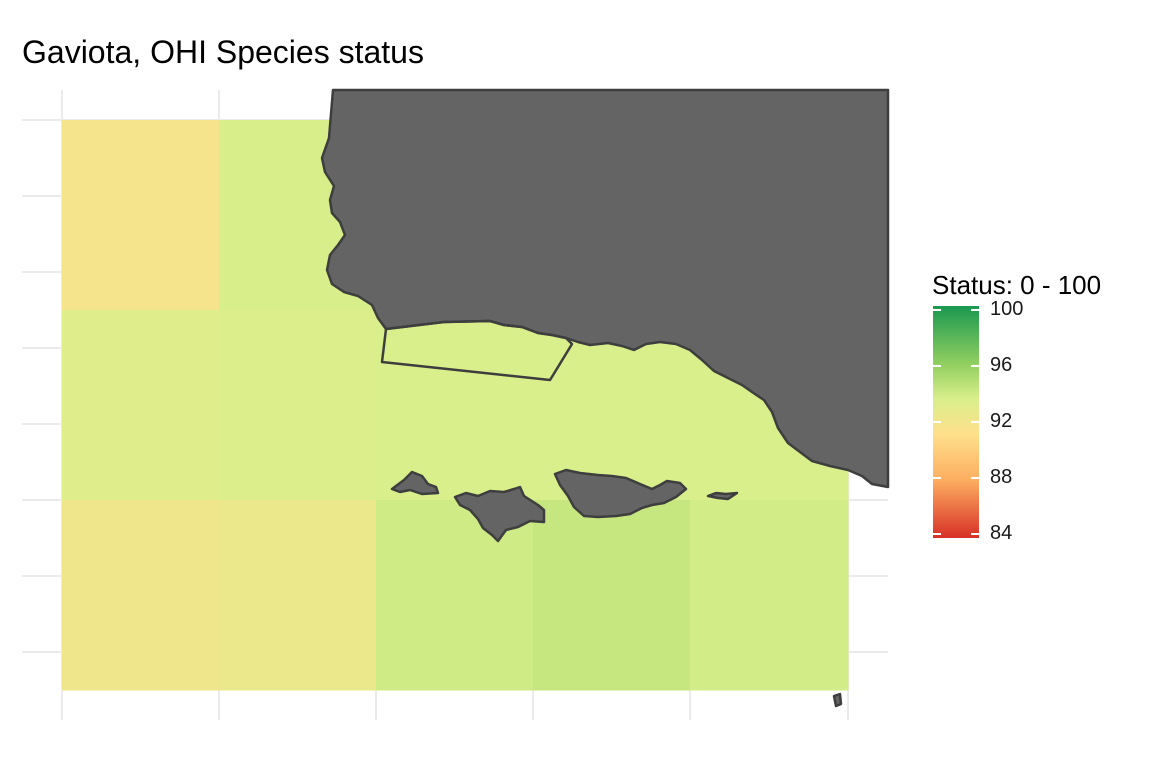  I want to click on legend-tick-label: 92, so click(1001, 421).